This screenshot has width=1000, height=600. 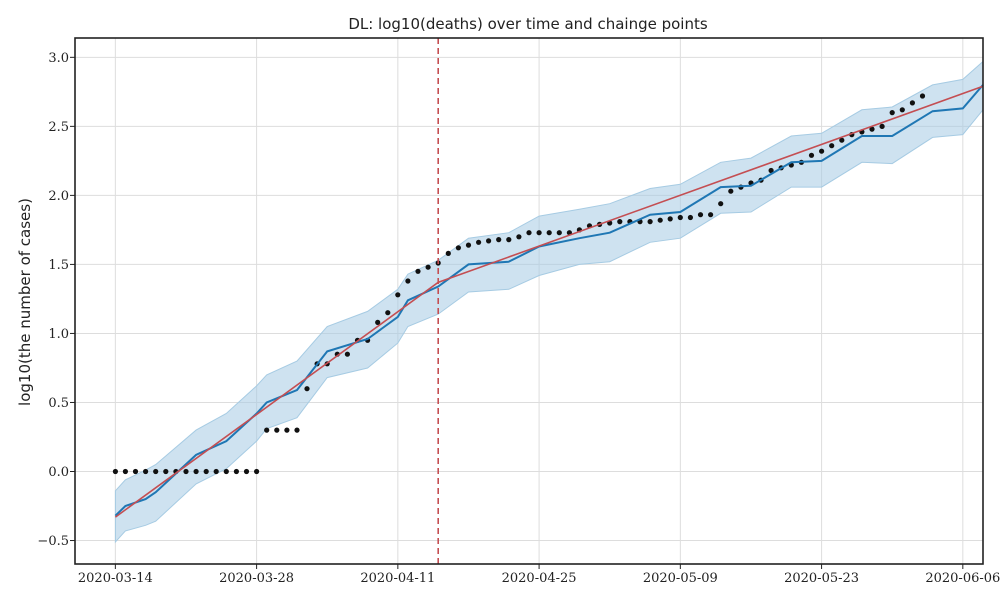 I want to click on y-tick-label: 1.5, so click(x=58, y=265).